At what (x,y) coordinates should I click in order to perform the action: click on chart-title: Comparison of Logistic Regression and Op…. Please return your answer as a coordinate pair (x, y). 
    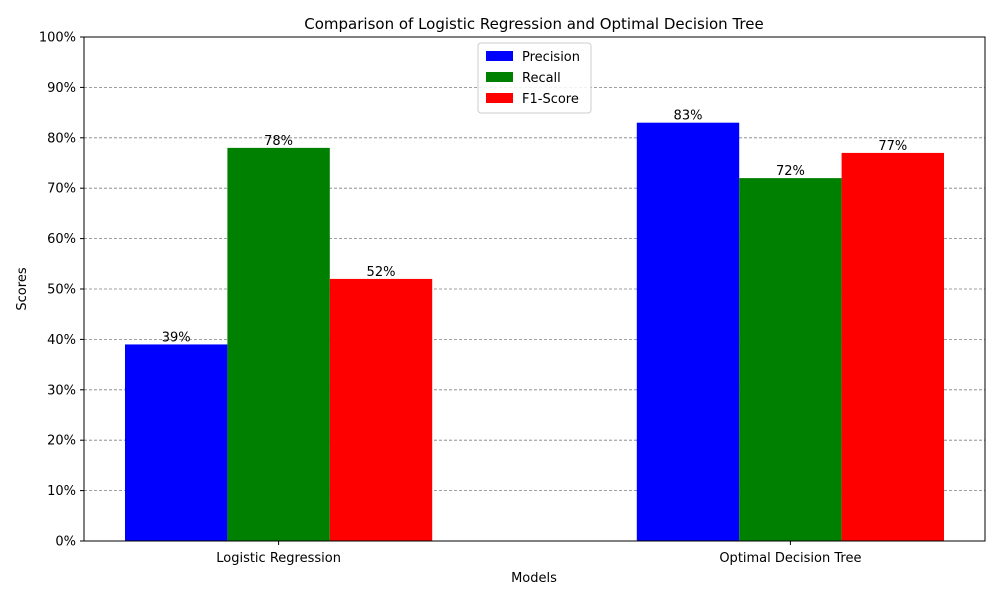
    Looking at the image, I should click on (533, 24).